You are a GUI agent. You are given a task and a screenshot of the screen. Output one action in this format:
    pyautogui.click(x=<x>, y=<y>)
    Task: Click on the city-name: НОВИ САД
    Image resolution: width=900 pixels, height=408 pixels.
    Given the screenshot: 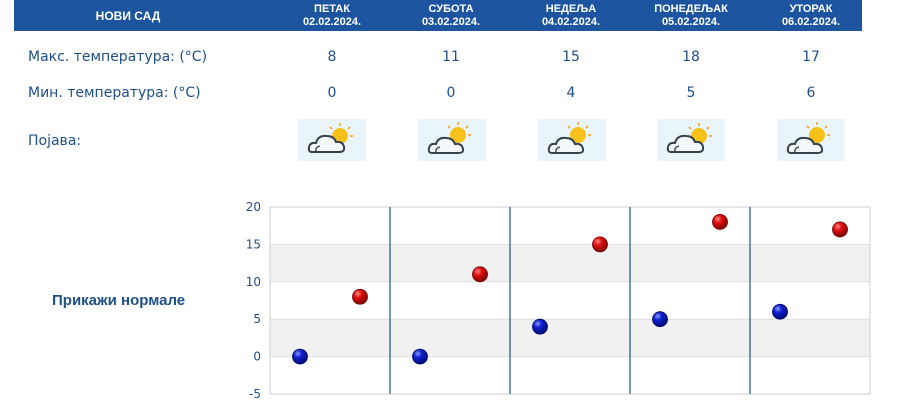 What is the action you would take?
    pyautogui.click(x=128, y=15)
    